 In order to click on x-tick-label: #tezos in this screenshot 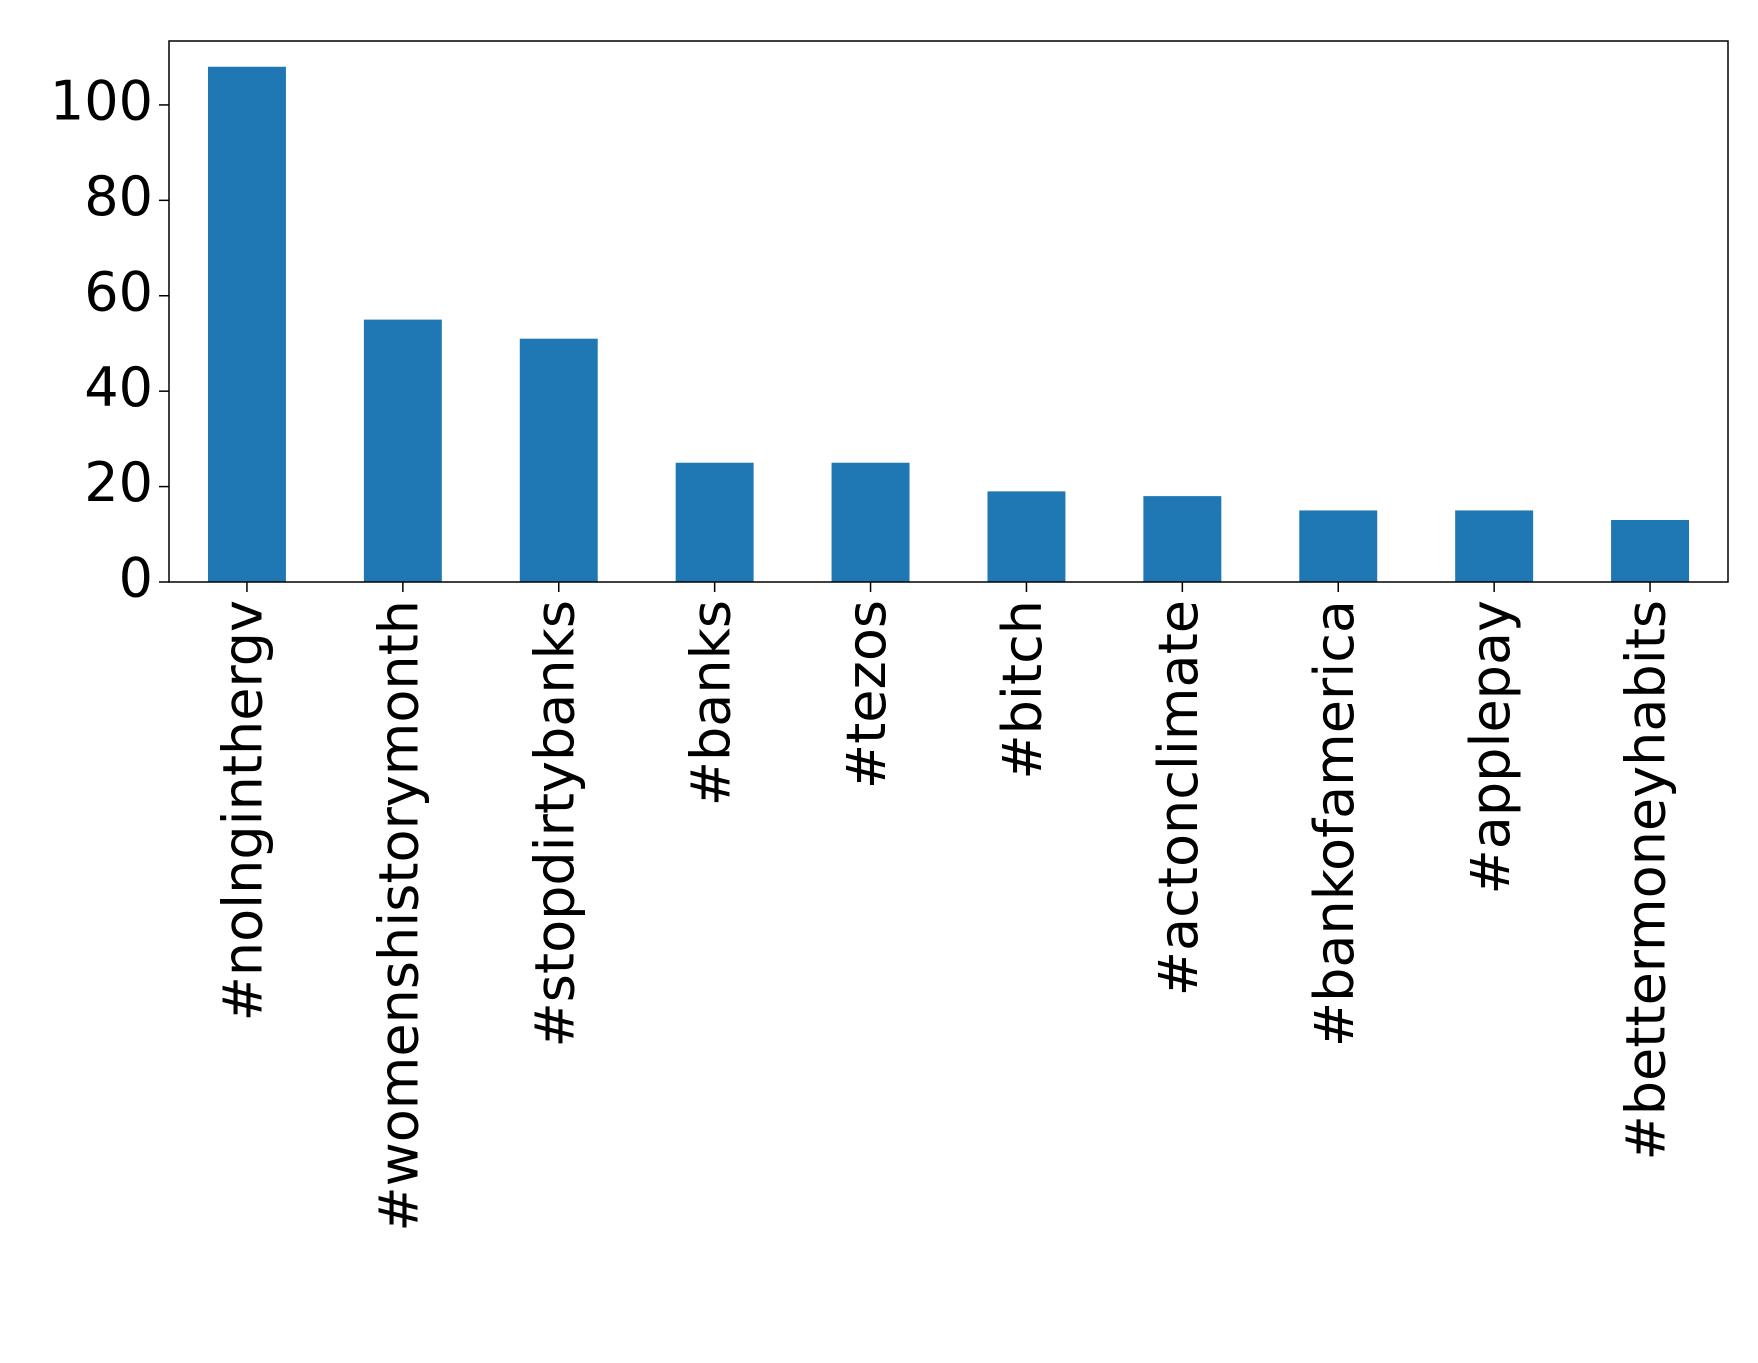, I will do `click(866, 694)`.